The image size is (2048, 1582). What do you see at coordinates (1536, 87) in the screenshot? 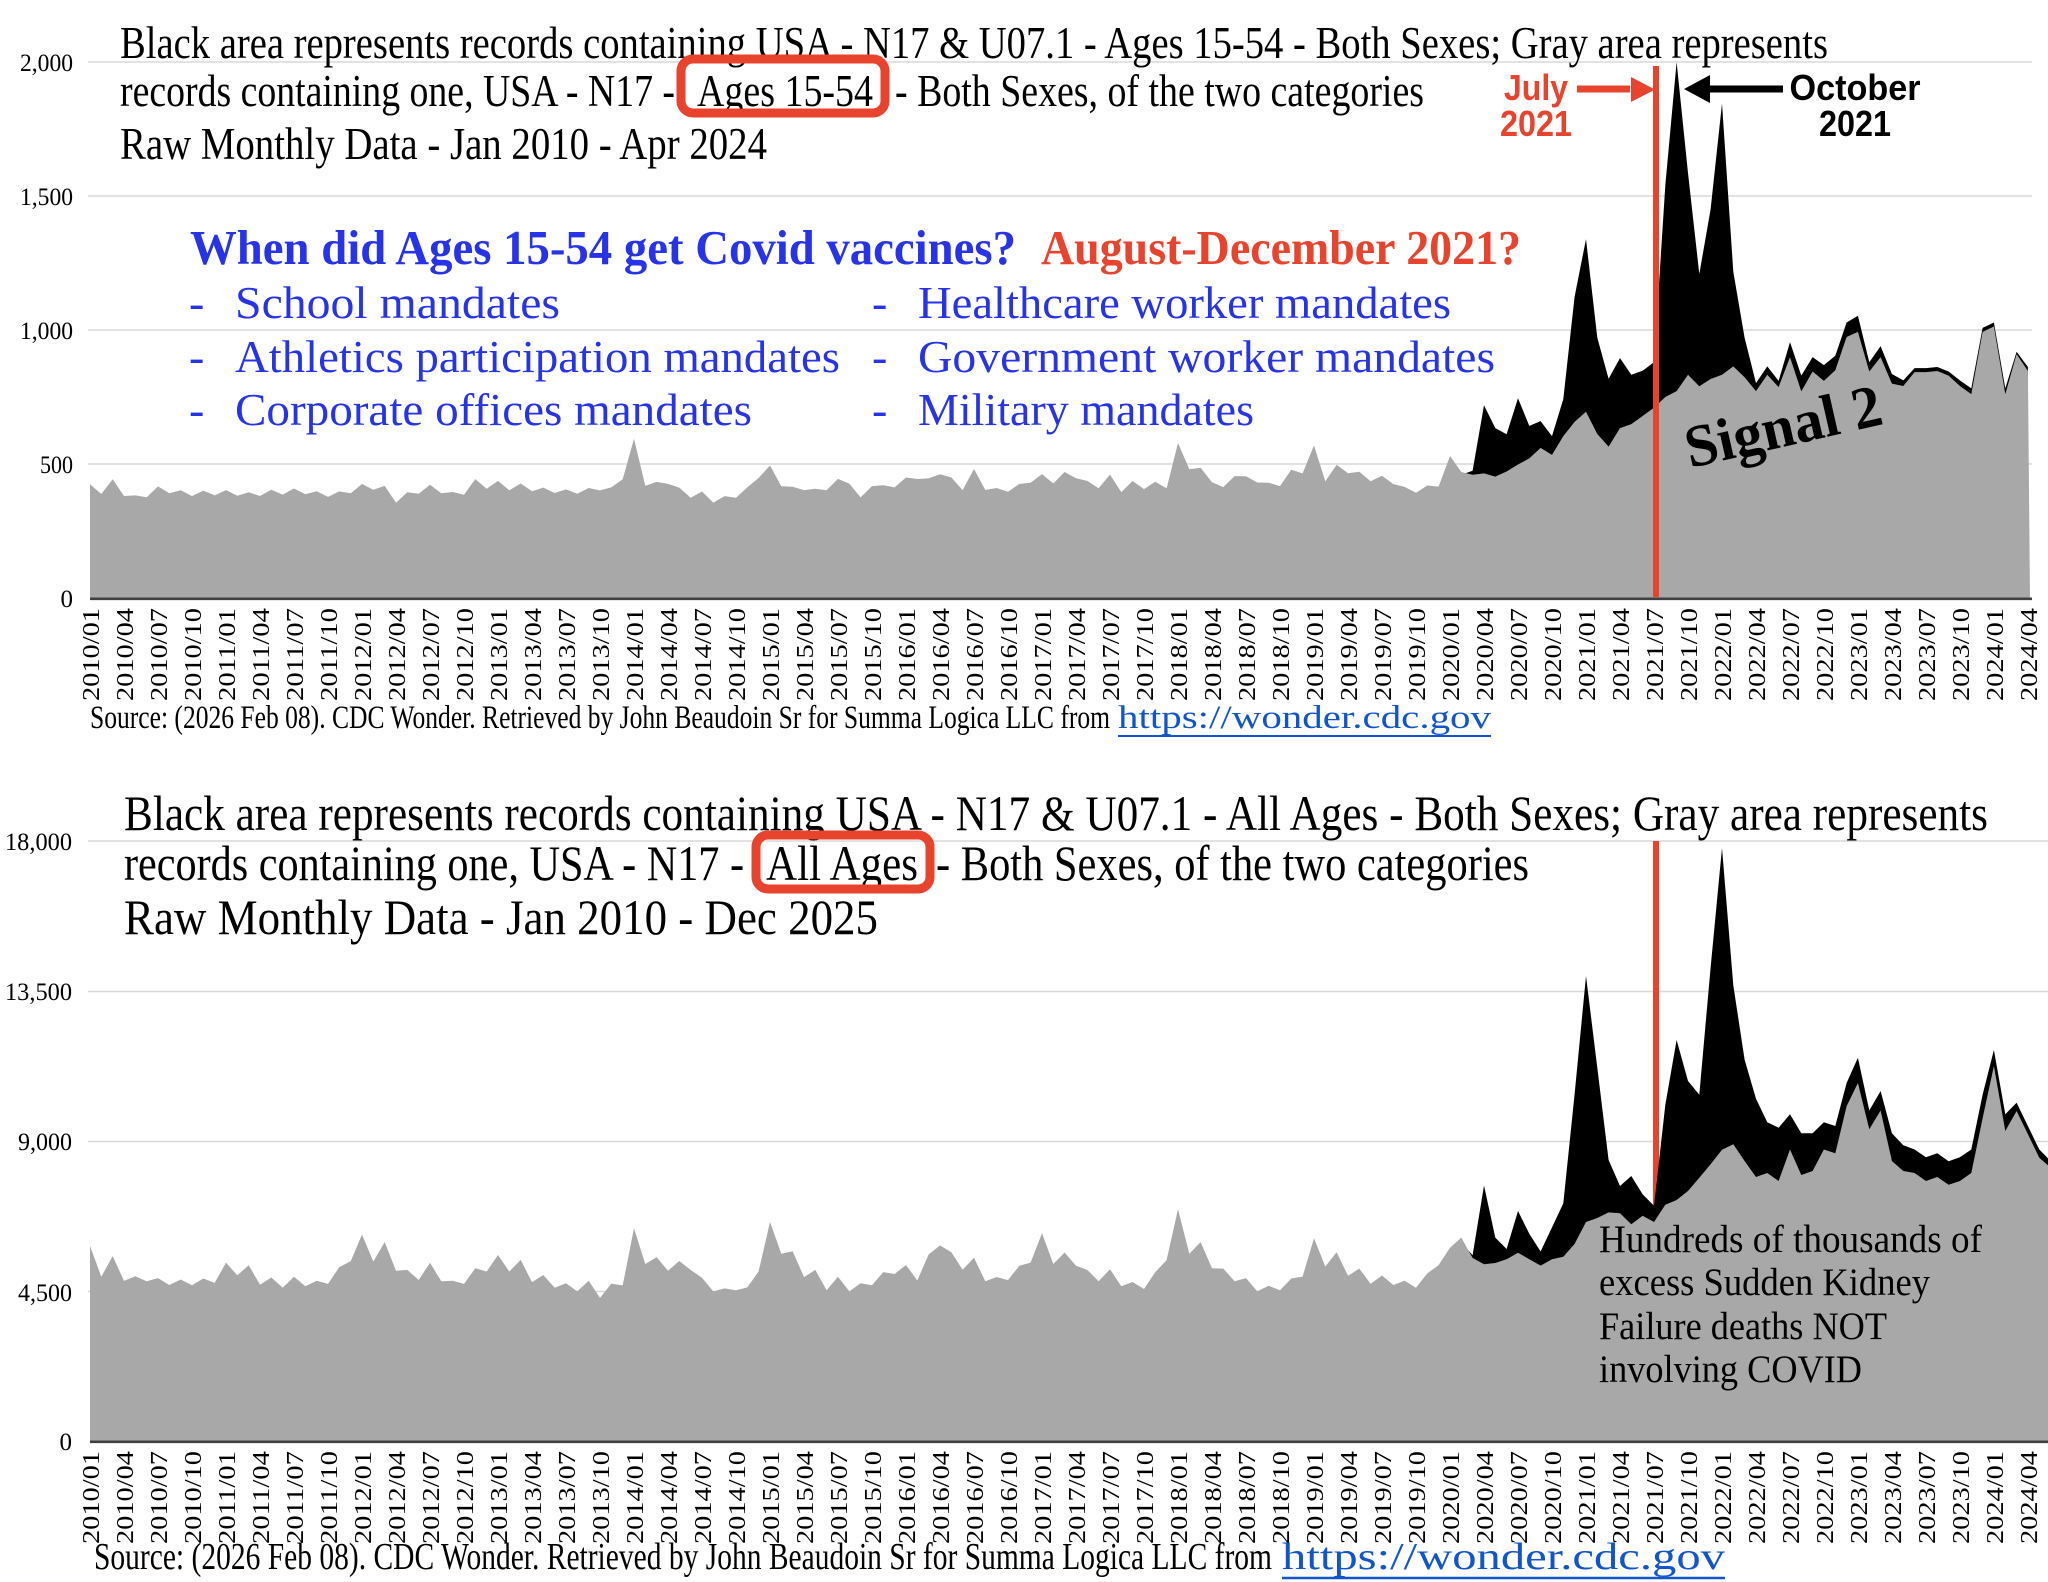
I see `svg-text: July` at bounding box center [1536, 87].